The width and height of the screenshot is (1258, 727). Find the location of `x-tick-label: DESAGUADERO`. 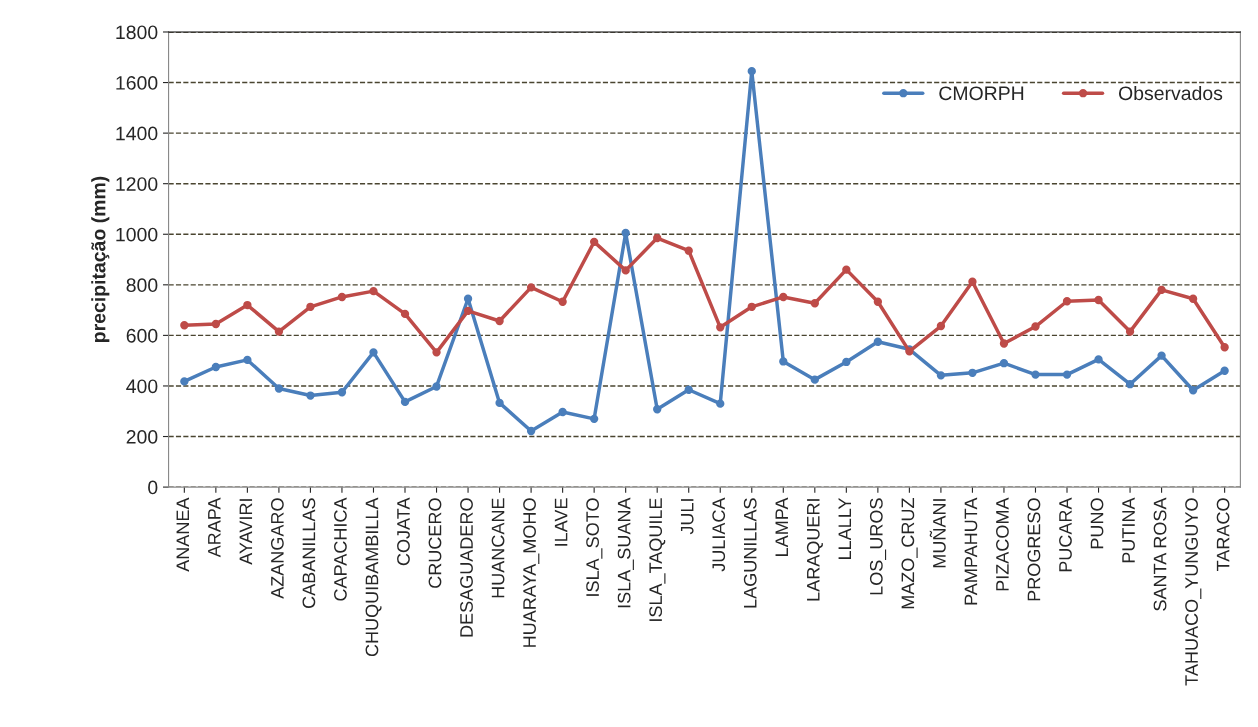

x-tick-label: DESAGUADERO is located at coordinates (466, 567).